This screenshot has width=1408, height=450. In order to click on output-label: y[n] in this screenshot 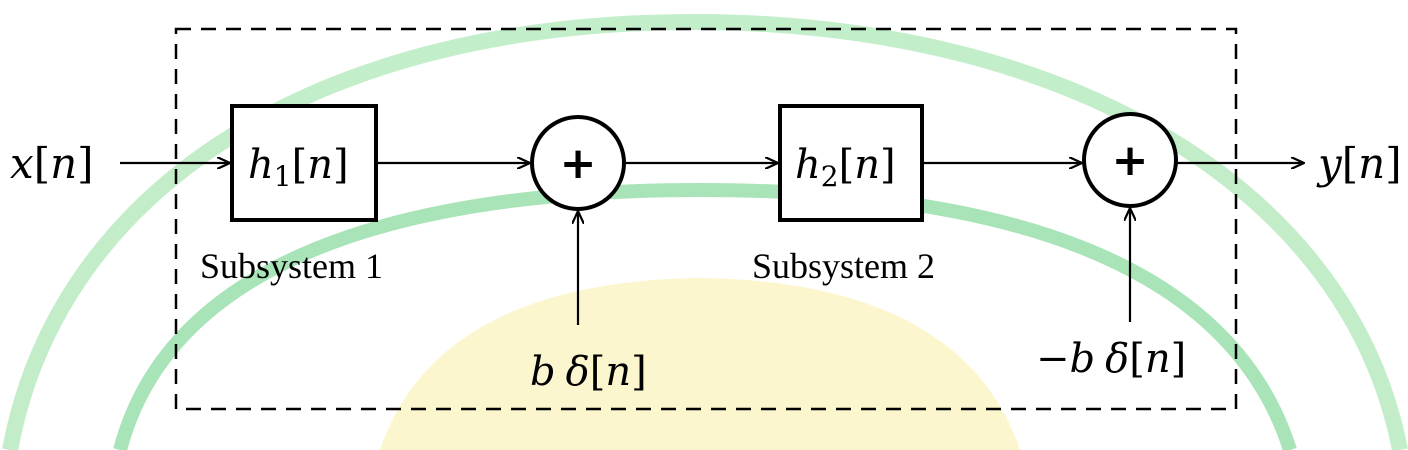, I will do `click(1359, 163)`.